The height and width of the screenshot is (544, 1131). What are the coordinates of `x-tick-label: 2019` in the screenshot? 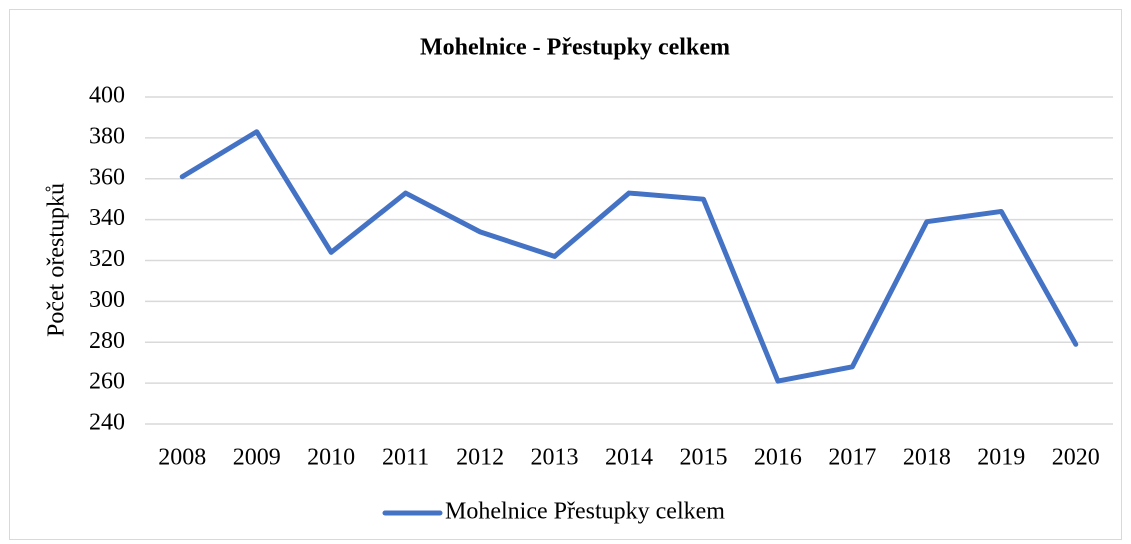 It's located at (1001, 458).